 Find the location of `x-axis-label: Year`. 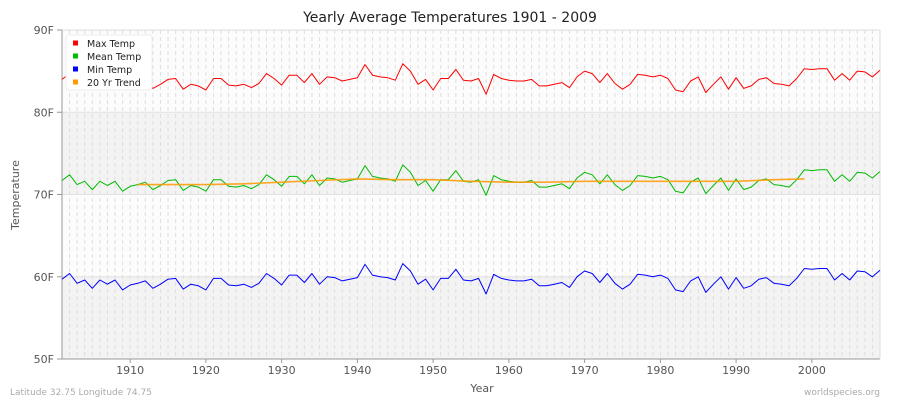

x-axis-label: Year is located at coordinates (481, 388).